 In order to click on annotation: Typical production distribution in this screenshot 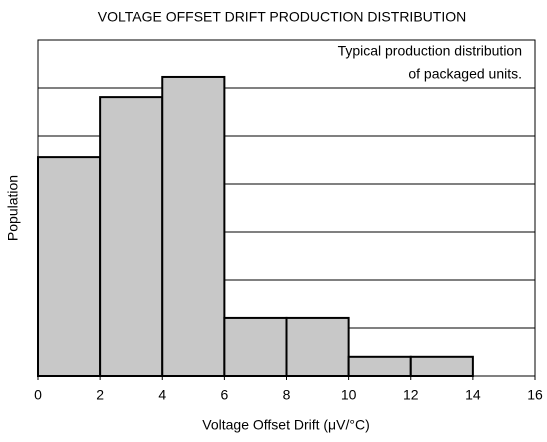, I will do `click(430, 51)`.